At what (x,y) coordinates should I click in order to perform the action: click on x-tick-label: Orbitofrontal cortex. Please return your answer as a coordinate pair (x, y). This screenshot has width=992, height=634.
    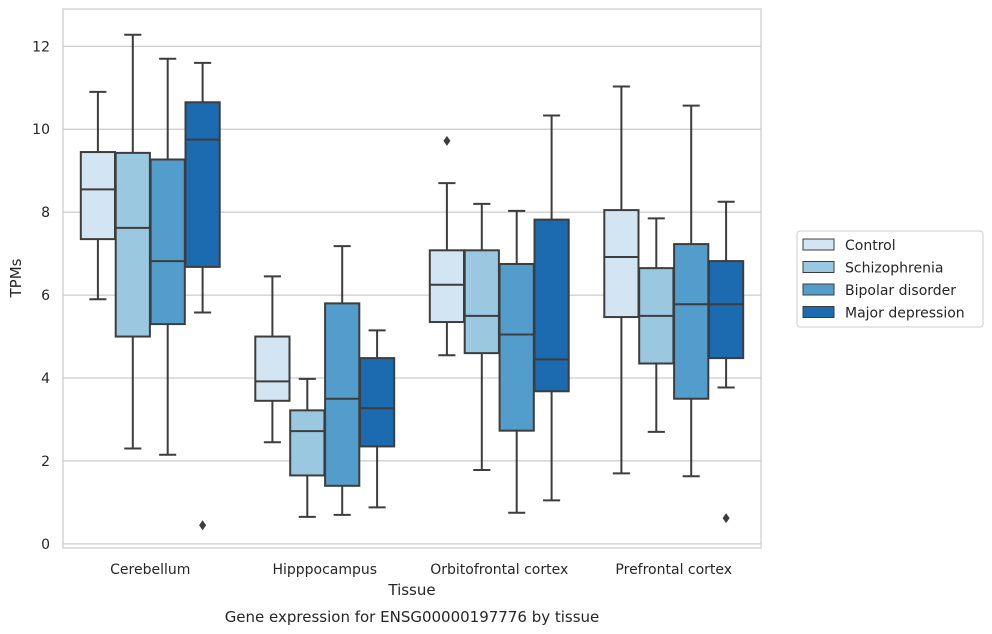
    Looking at the image, I should click on (499, 570).